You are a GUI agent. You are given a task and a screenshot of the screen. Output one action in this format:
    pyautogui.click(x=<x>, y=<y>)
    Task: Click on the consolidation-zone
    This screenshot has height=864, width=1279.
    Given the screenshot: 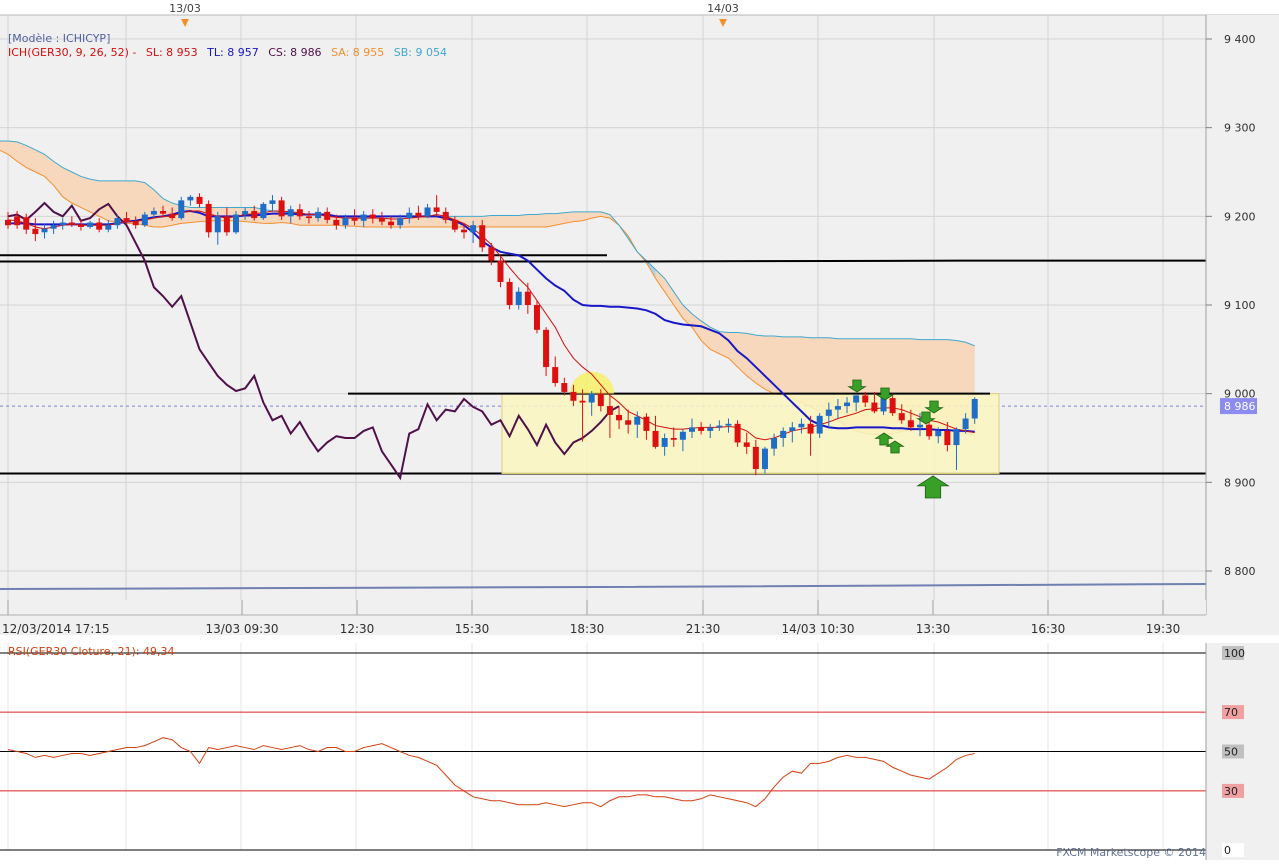 What is the action you would take?
    pyautogui.click(x=674, y=422)
    